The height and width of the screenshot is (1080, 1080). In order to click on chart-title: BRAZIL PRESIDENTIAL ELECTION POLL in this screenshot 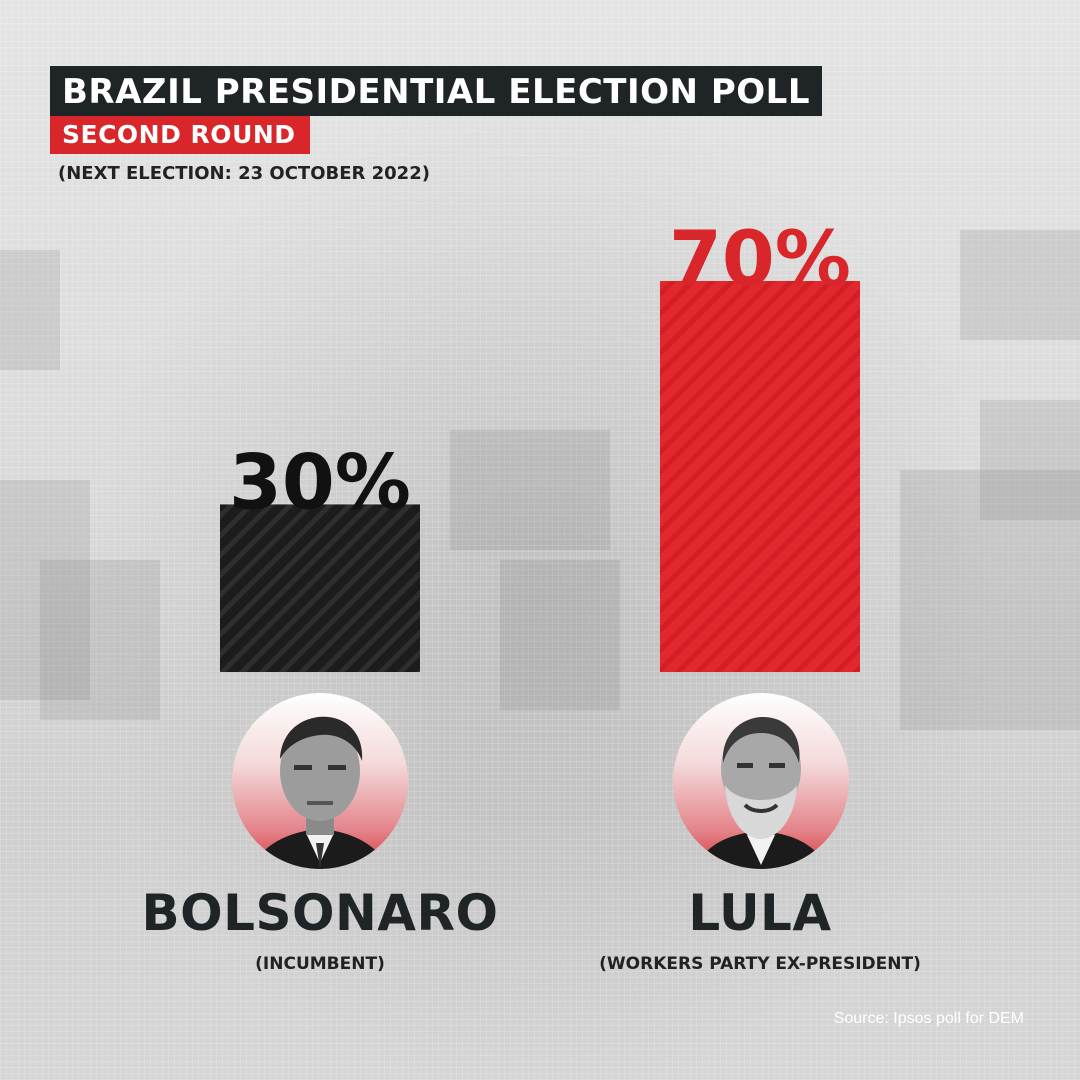, I will do `click(436, 91)`.